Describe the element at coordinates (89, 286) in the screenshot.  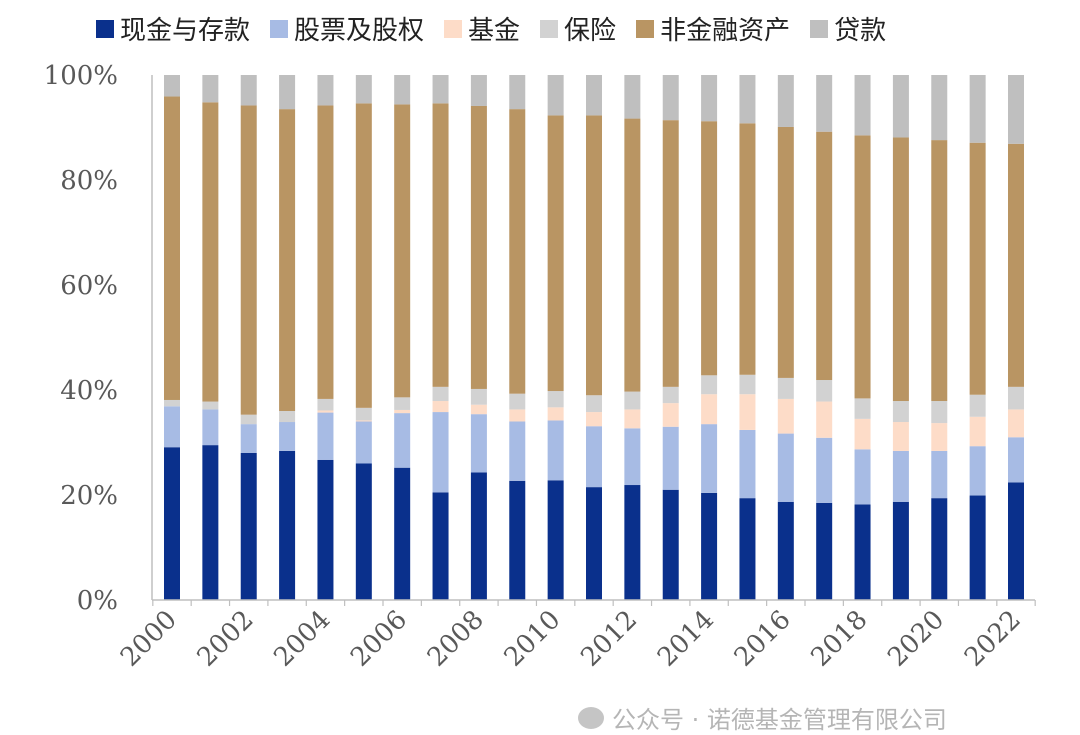
I see `y-tick-label: 60%` at that location.